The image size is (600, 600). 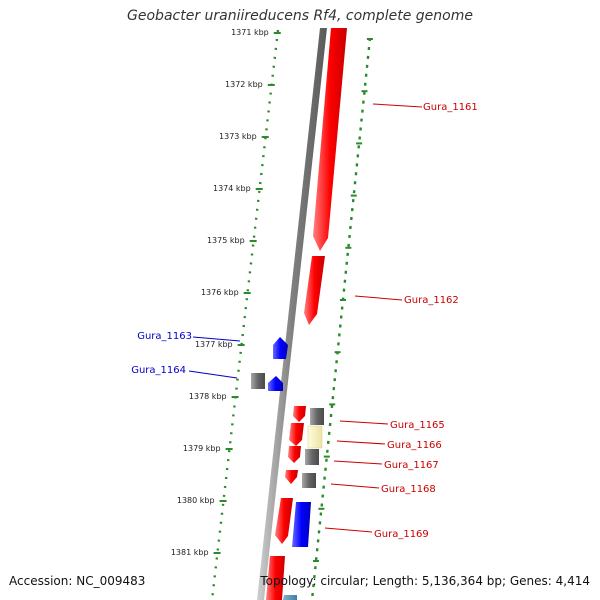 I want to click on gene-label: Gura_1169, so click(x=401, y=534).